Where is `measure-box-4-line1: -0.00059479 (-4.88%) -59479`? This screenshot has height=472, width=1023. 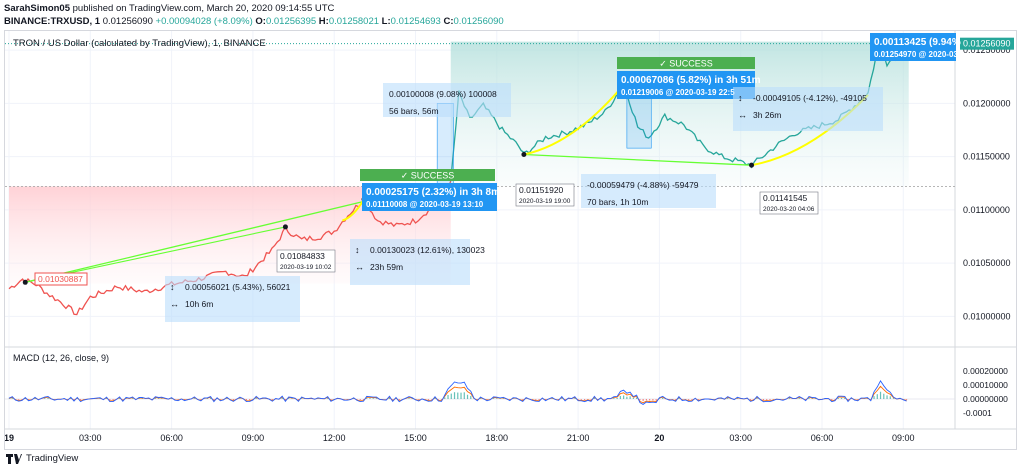
measure-box-4-line1: -0.00059479 (-4.88%) -59479 is located at coordinates (643, 185).